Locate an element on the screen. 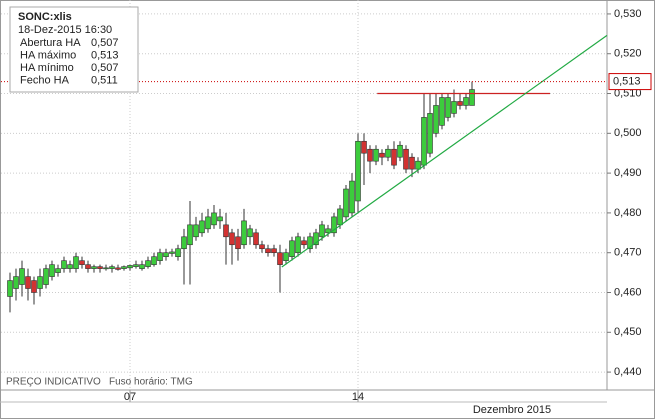 The width and height of the screenshot is (655, 419). info-date: 18-Dez-2015 16:30 is located at coordinates (65, 30).